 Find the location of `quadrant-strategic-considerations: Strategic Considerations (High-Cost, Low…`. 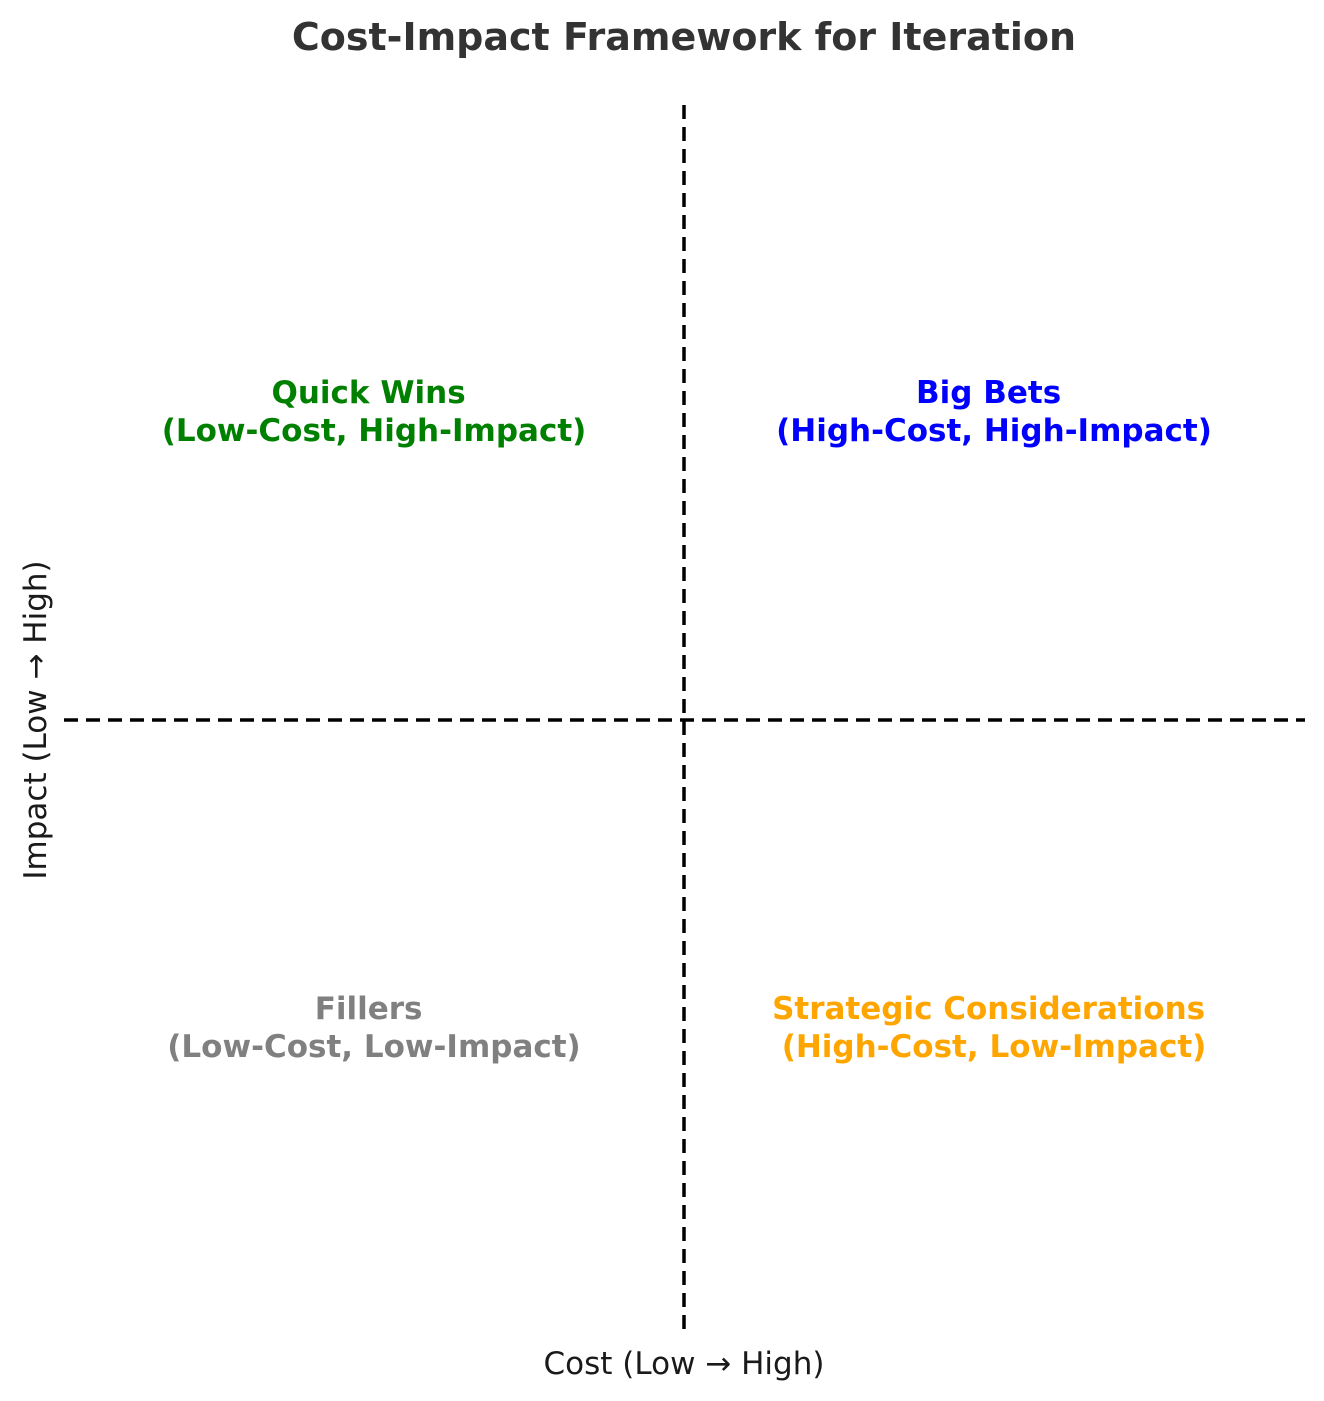

quadrant-strategic-considerations: Strategic Considerations (High-Cost, Low… is located at coordinates (994, 1028).